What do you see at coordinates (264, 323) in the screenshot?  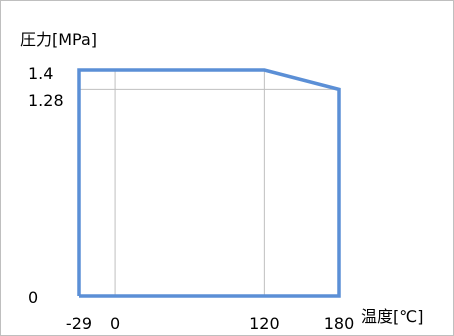 I see `x-tick-label: 120` at bounding box center [264, 323].